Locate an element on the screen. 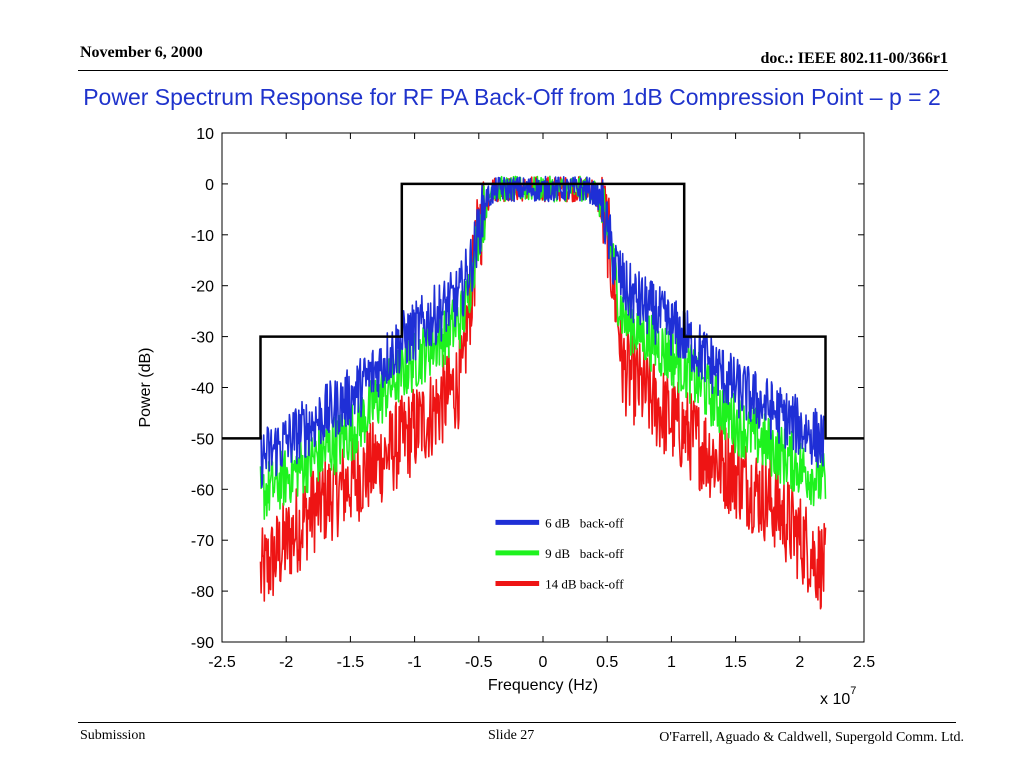 This screenshot has height=768, width=1024. legend-label-1: 9 dB back-off is located at coordinates (584, 553).